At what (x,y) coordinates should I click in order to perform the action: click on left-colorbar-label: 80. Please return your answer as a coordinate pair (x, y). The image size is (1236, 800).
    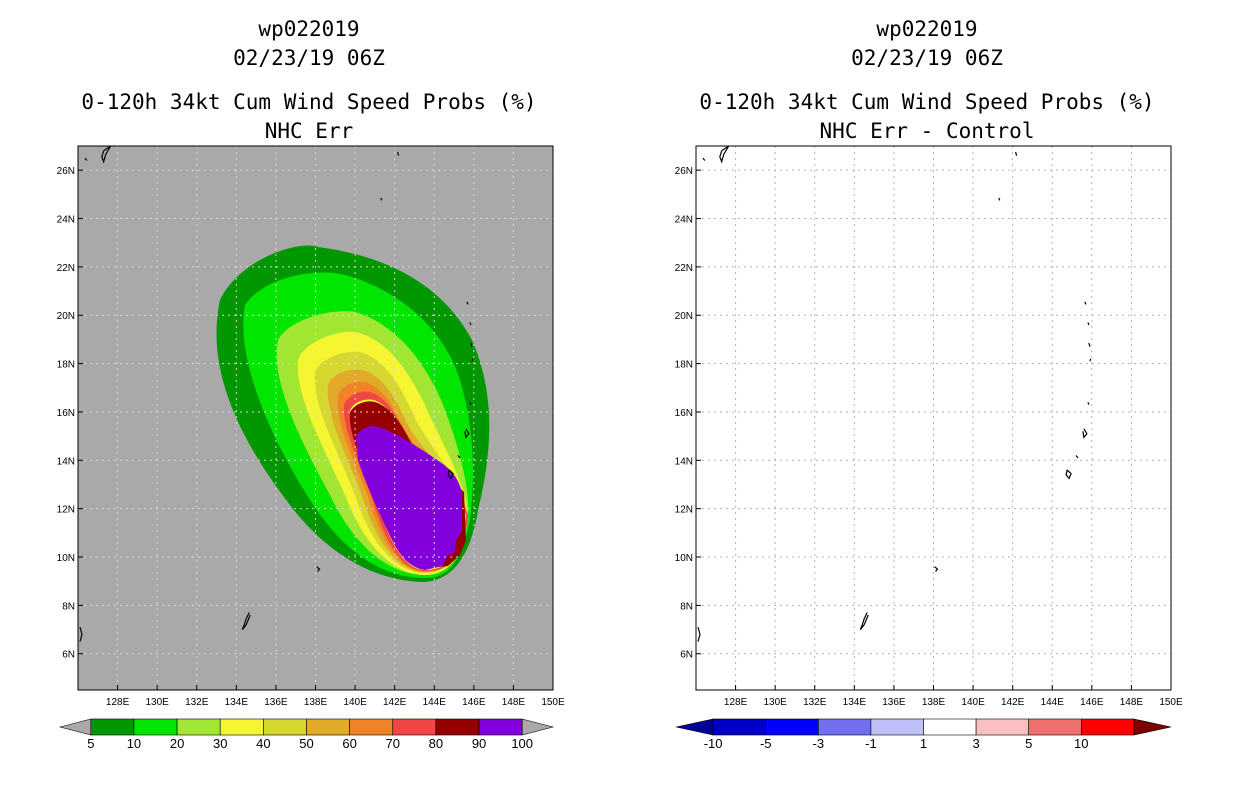
    Looking at the image, I should click on (436, 743).